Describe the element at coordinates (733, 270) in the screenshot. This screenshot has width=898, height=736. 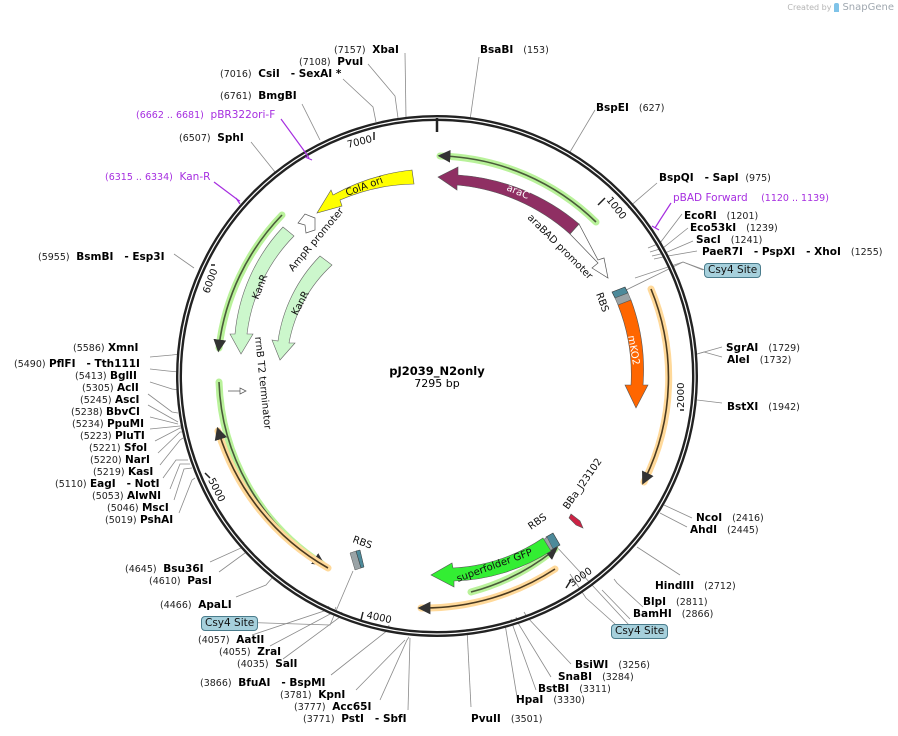
I see `csy4-site-1: Csy4 Site` at that location.